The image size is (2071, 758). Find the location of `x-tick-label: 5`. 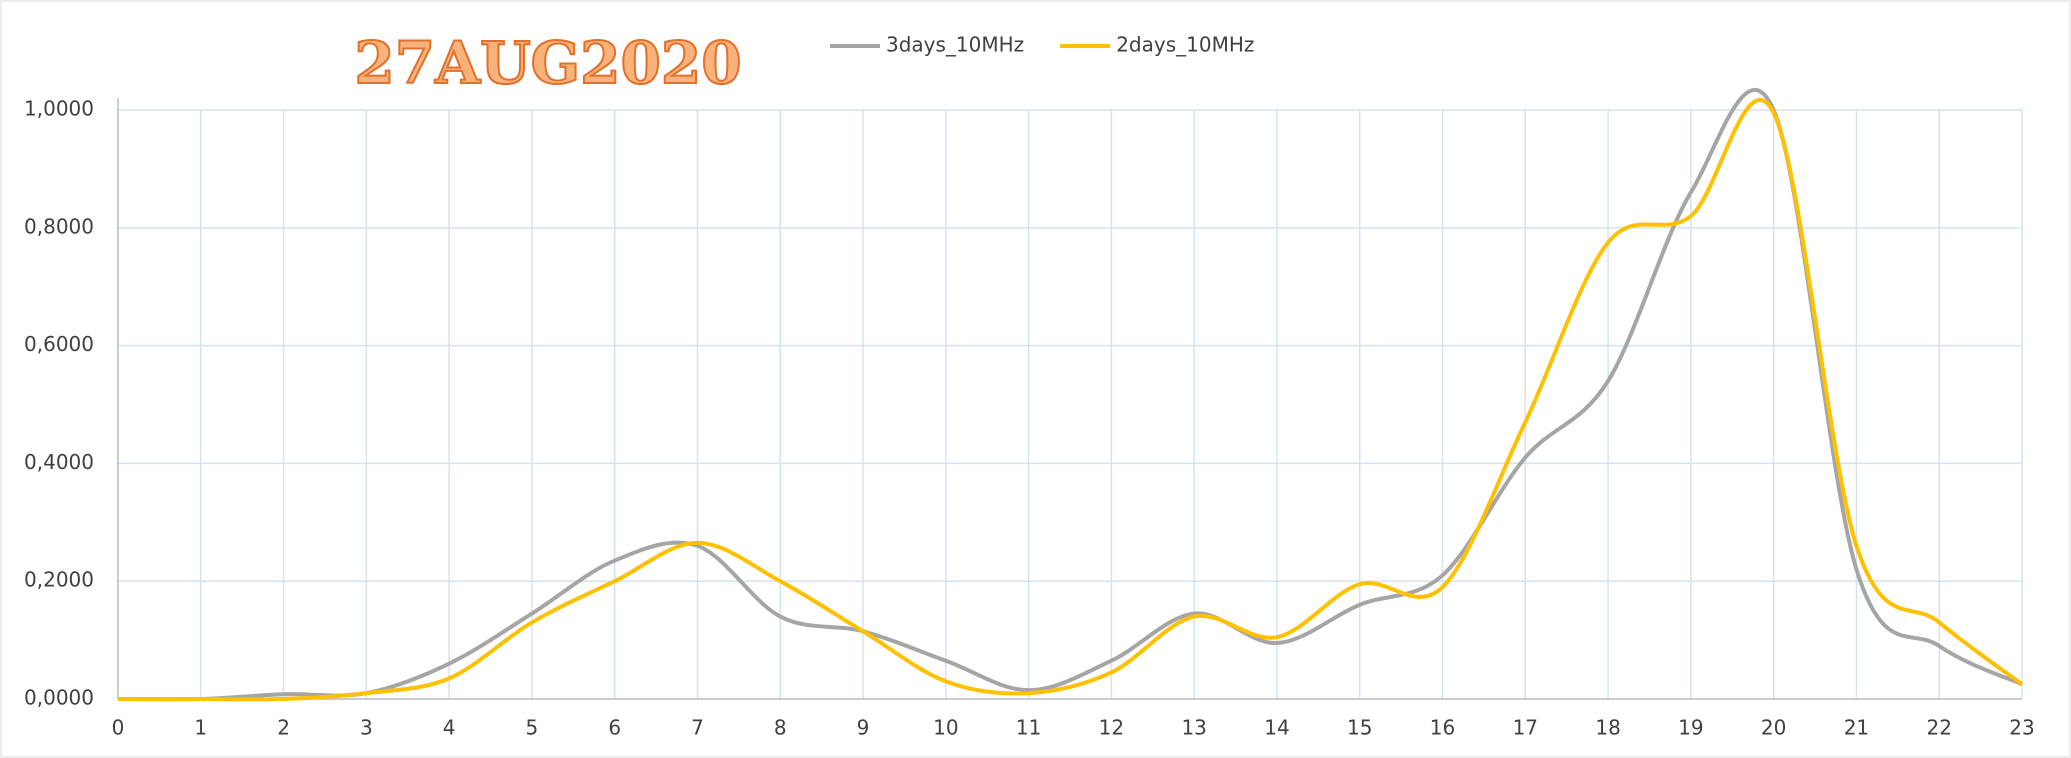

x-tick-label: 5 is located at coordinates (532, 728).